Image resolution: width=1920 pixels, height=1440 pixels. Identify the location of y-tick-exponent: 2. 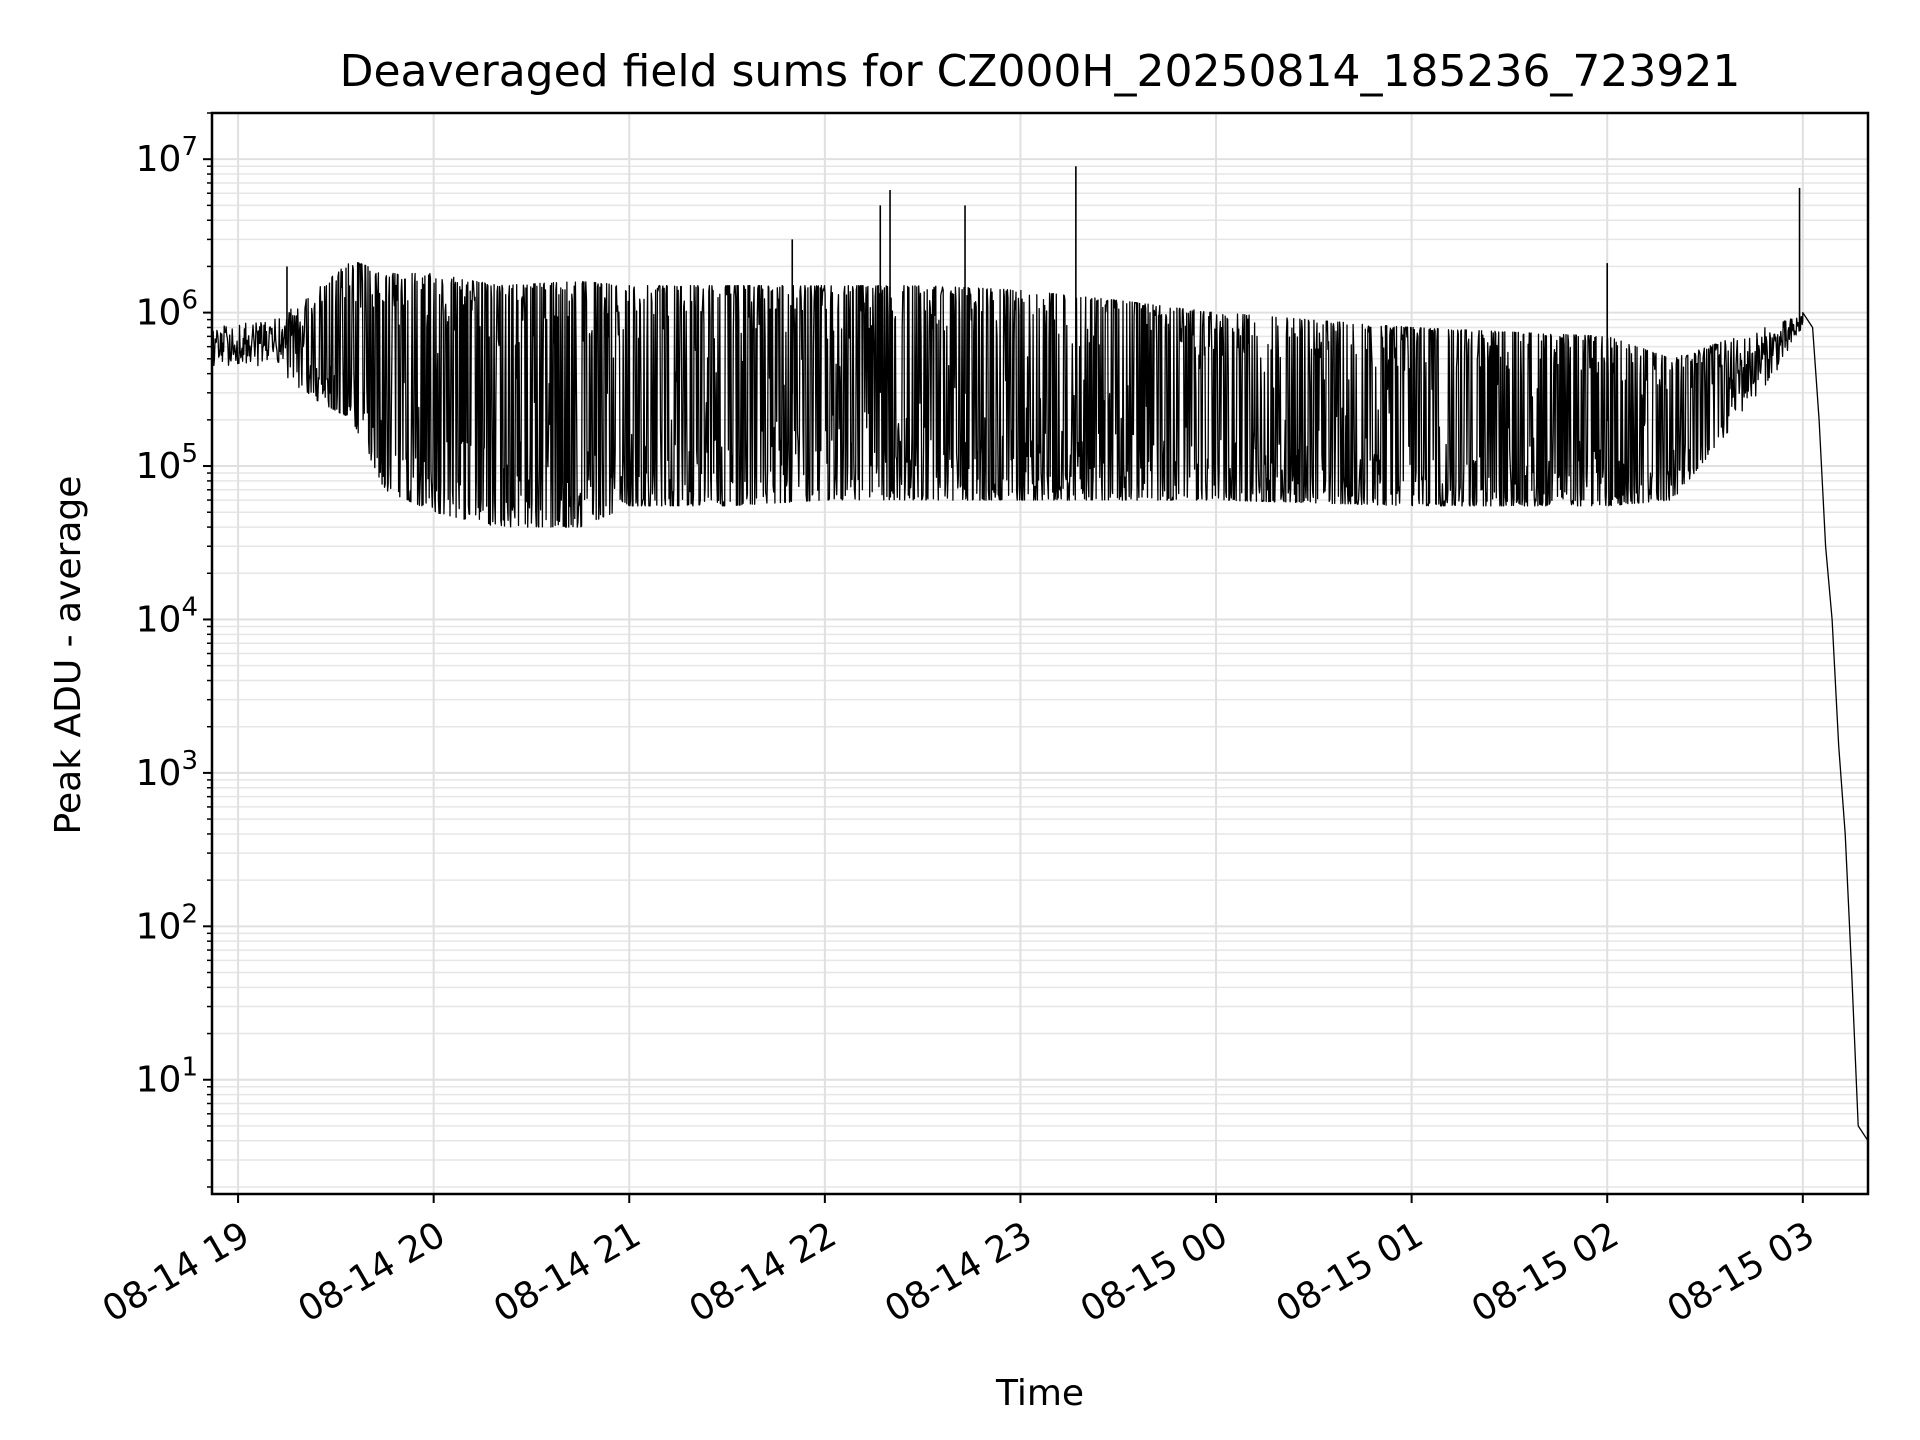
(189, 914).